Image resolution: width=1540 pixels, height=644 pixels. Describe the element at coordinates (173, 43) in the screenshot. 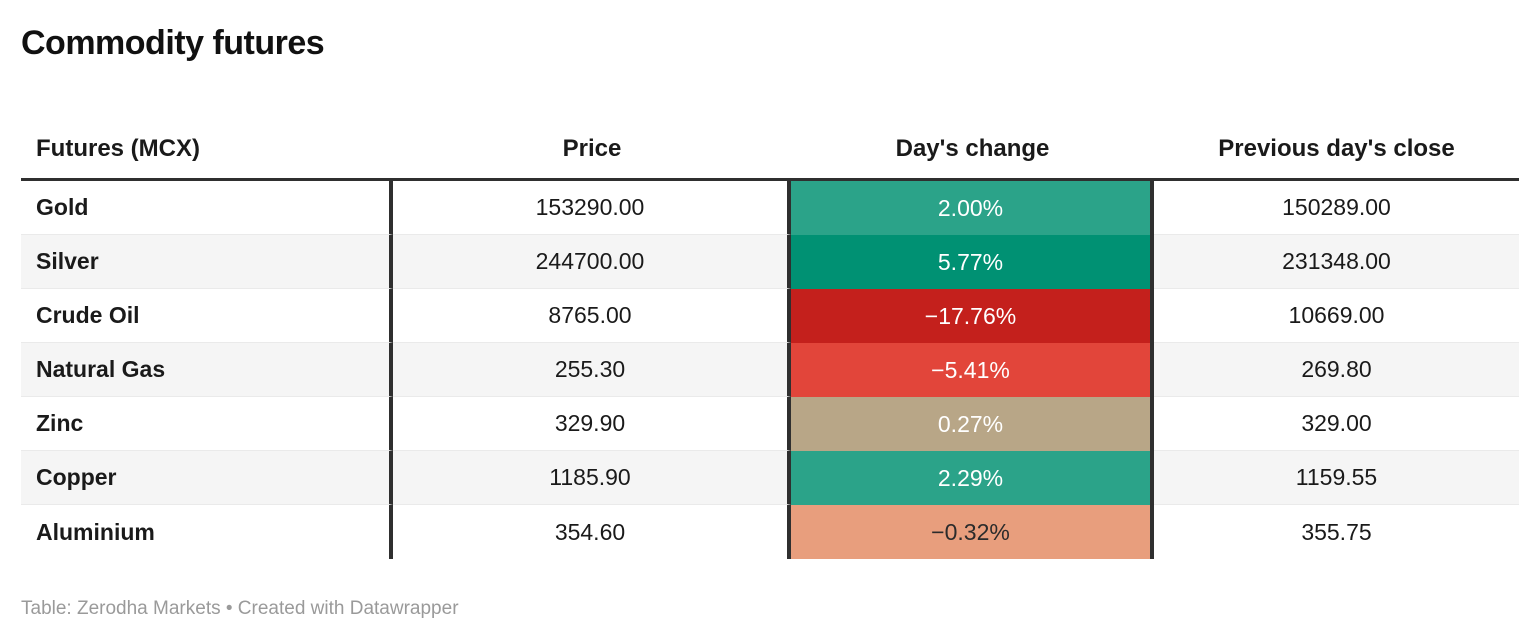

I see `page-title: Commodity futures` at that location.